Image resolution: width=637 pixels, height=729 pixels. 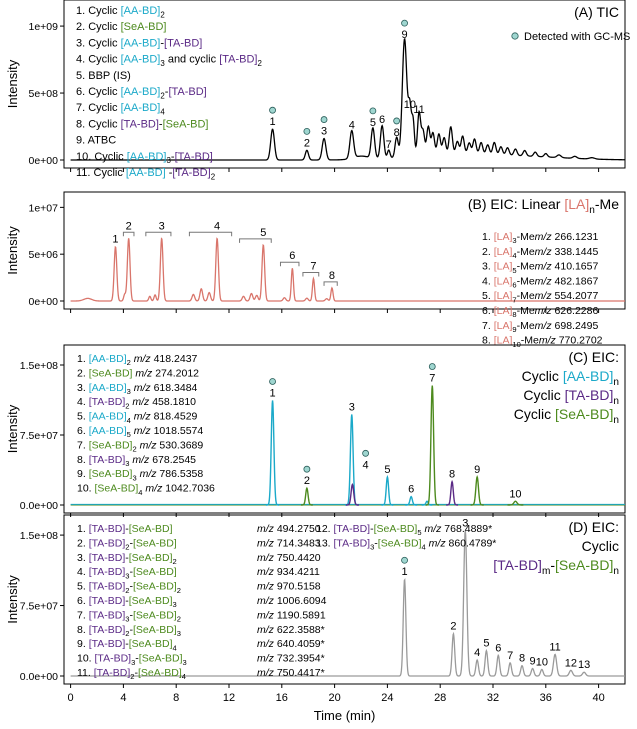 What do you see at coordinates (540, 268) in the screenshot?
I see `legend-item: 3. [LA]5-Mem/z 410.1657` at bounding box center [540, 268].